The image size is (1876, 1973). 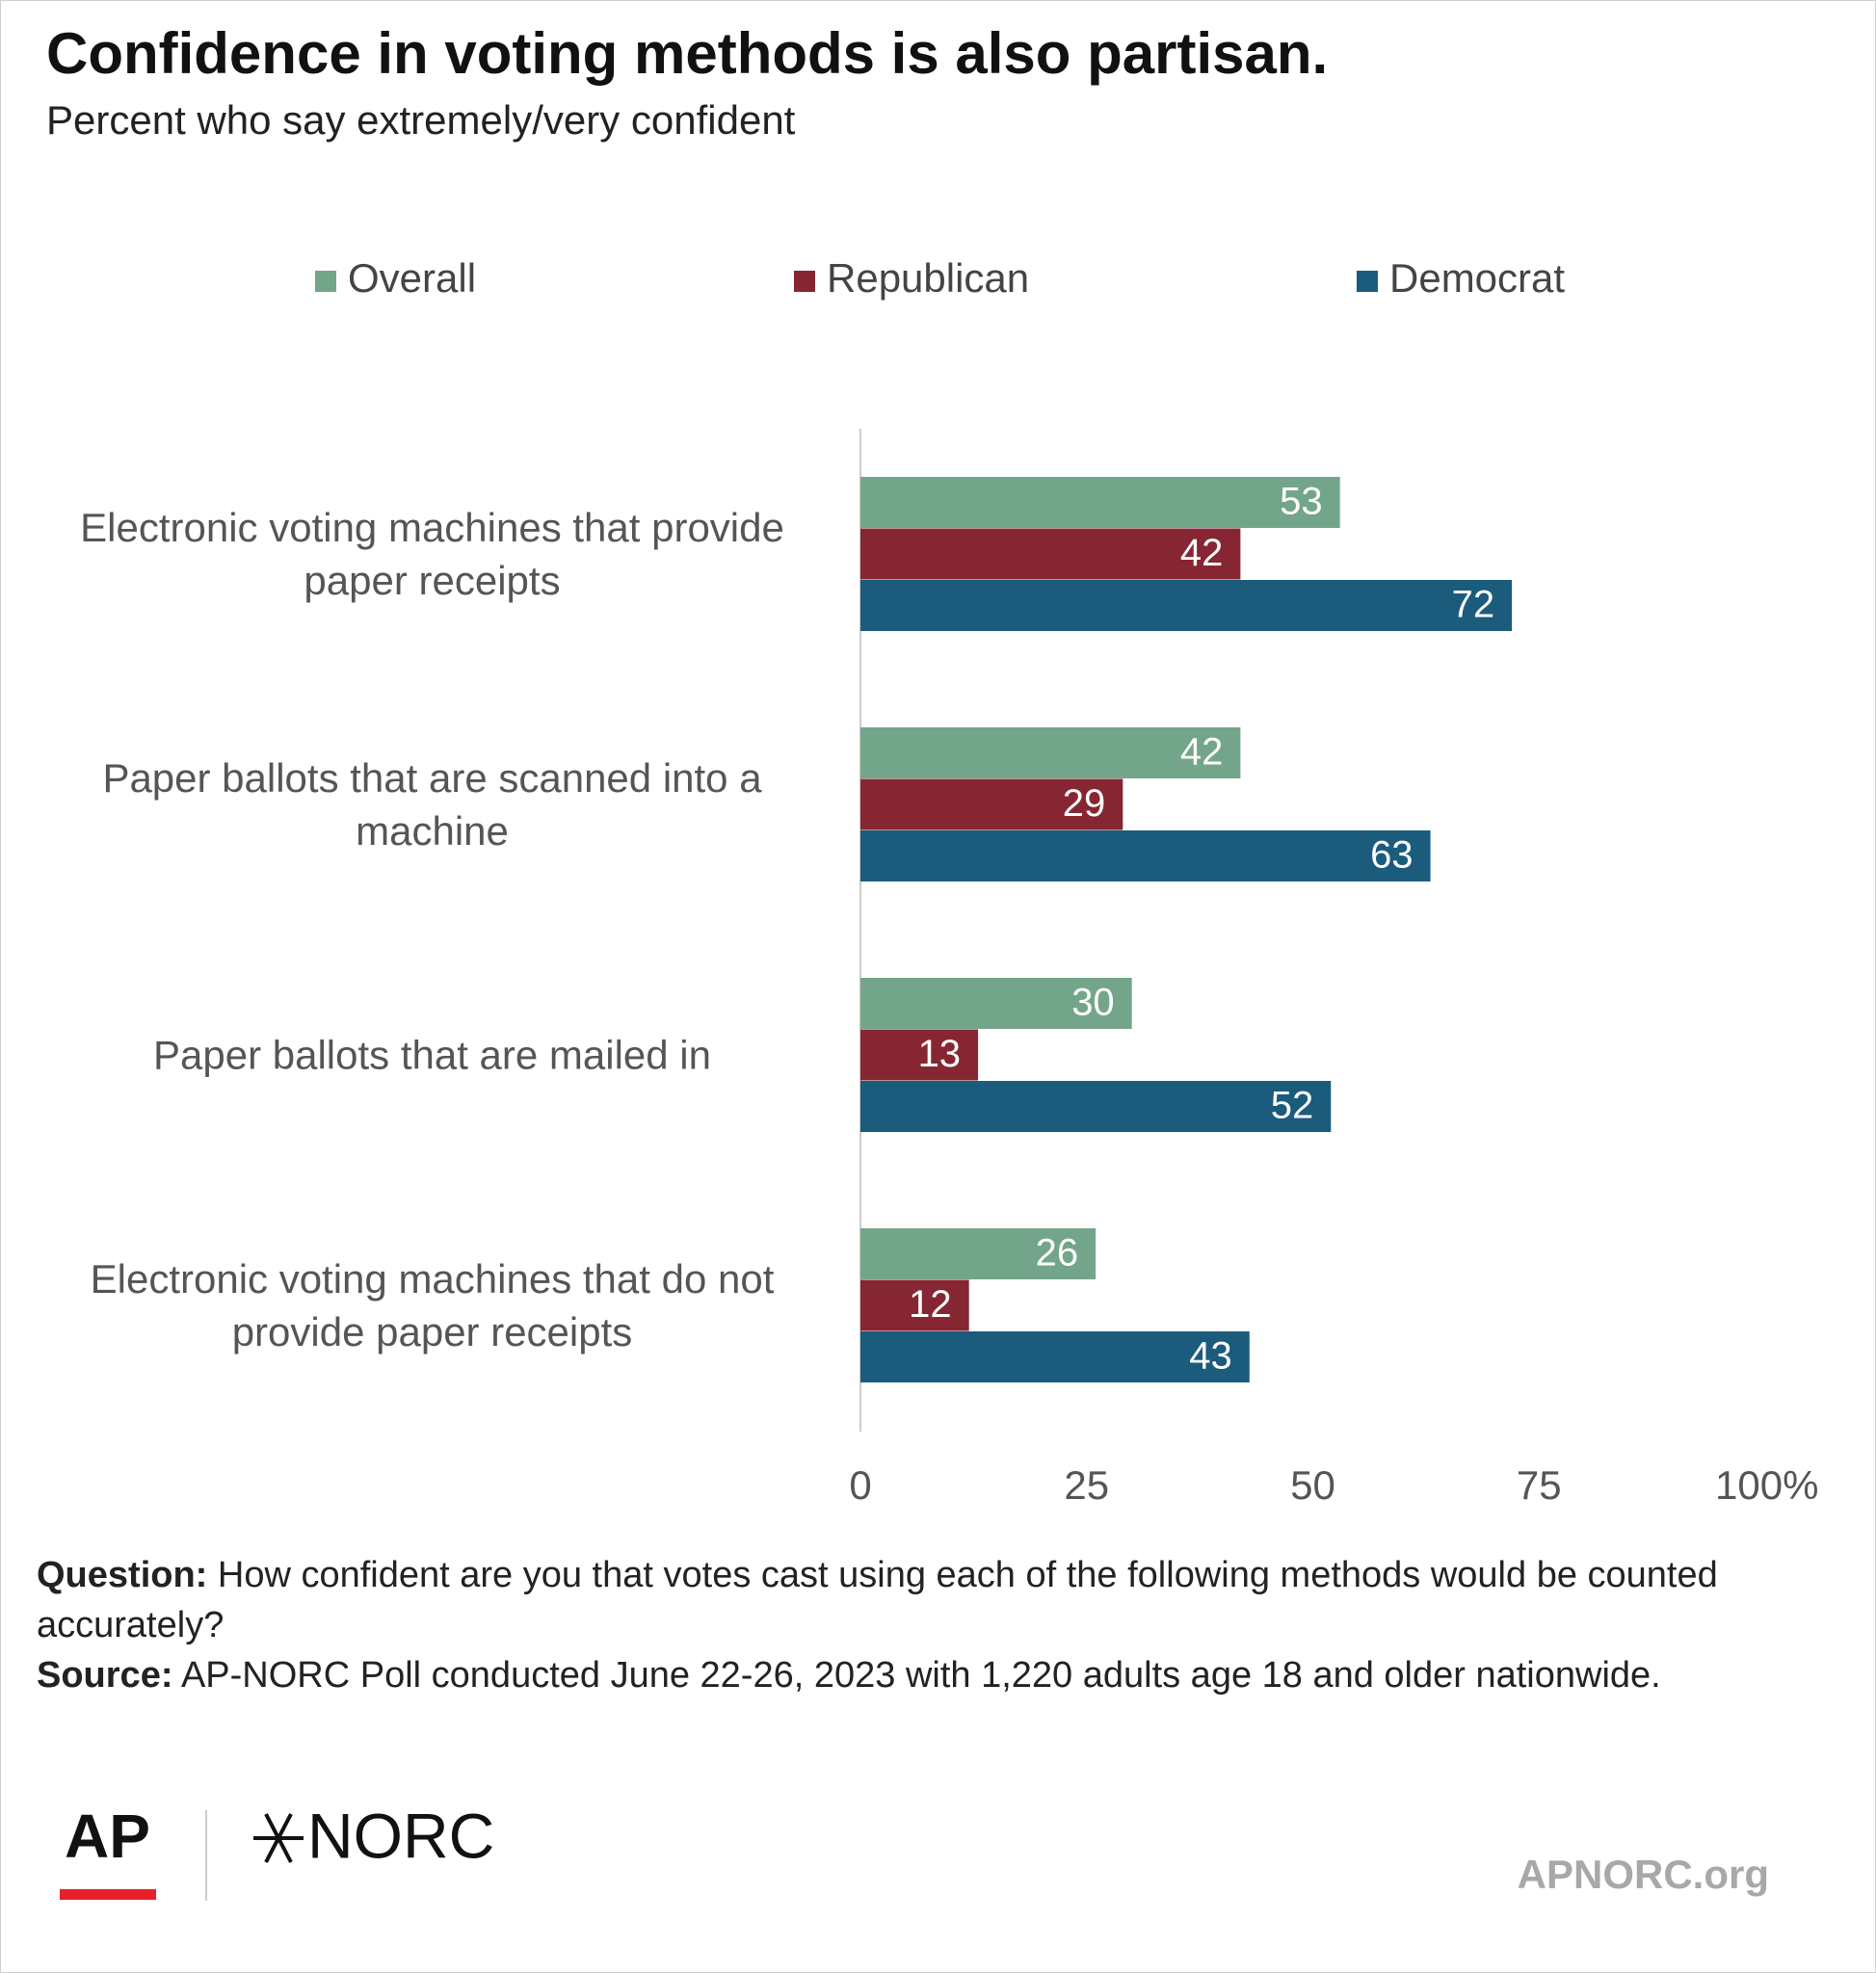 I want to click on x-tick-label: 100%, so click(x=1766, y=1485).